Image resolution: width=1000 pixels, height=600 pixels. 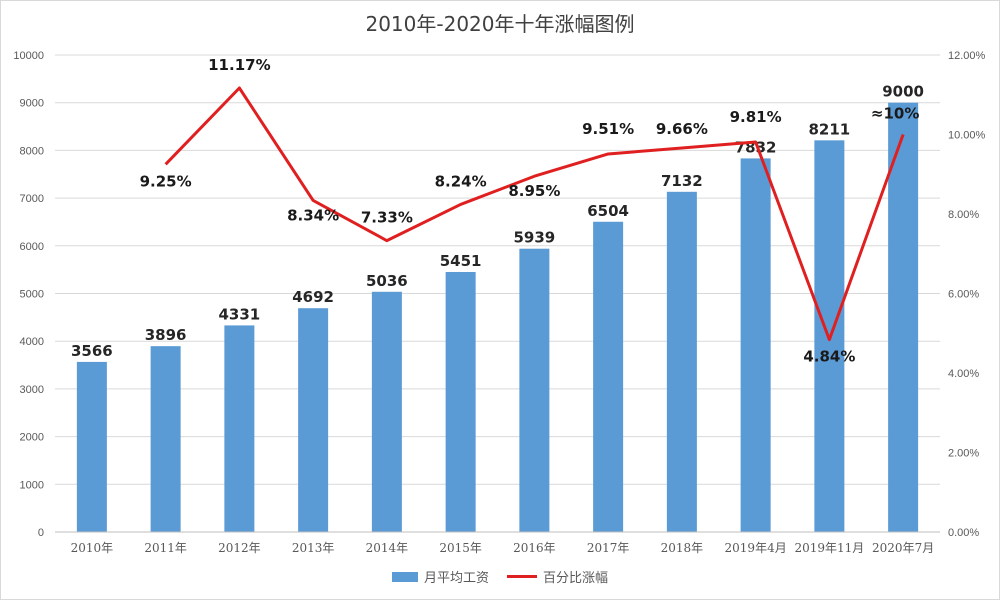 I want to click on y-right-tick-label: 0.00%, so click(x=963, y=533).